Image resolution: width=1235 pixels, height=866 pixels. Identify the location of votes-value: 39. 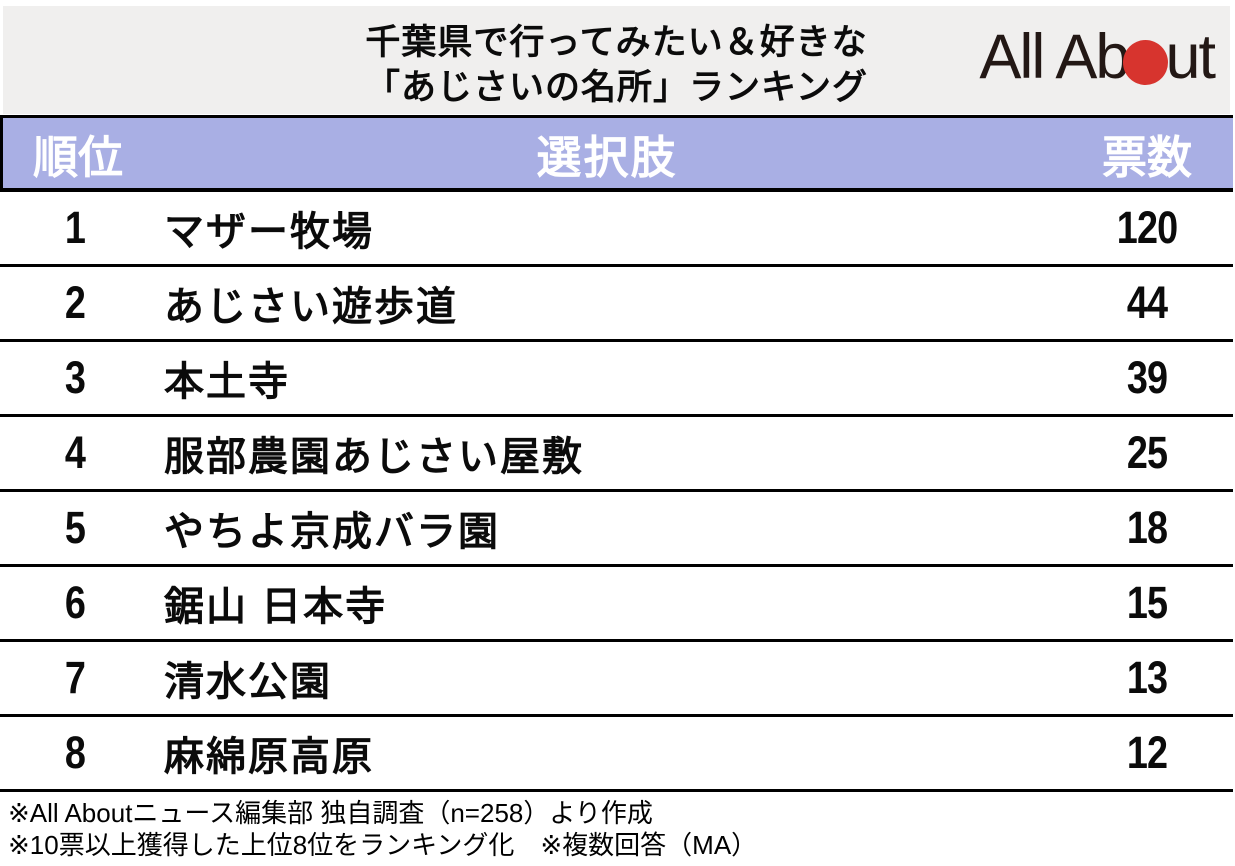
(1147, 377).